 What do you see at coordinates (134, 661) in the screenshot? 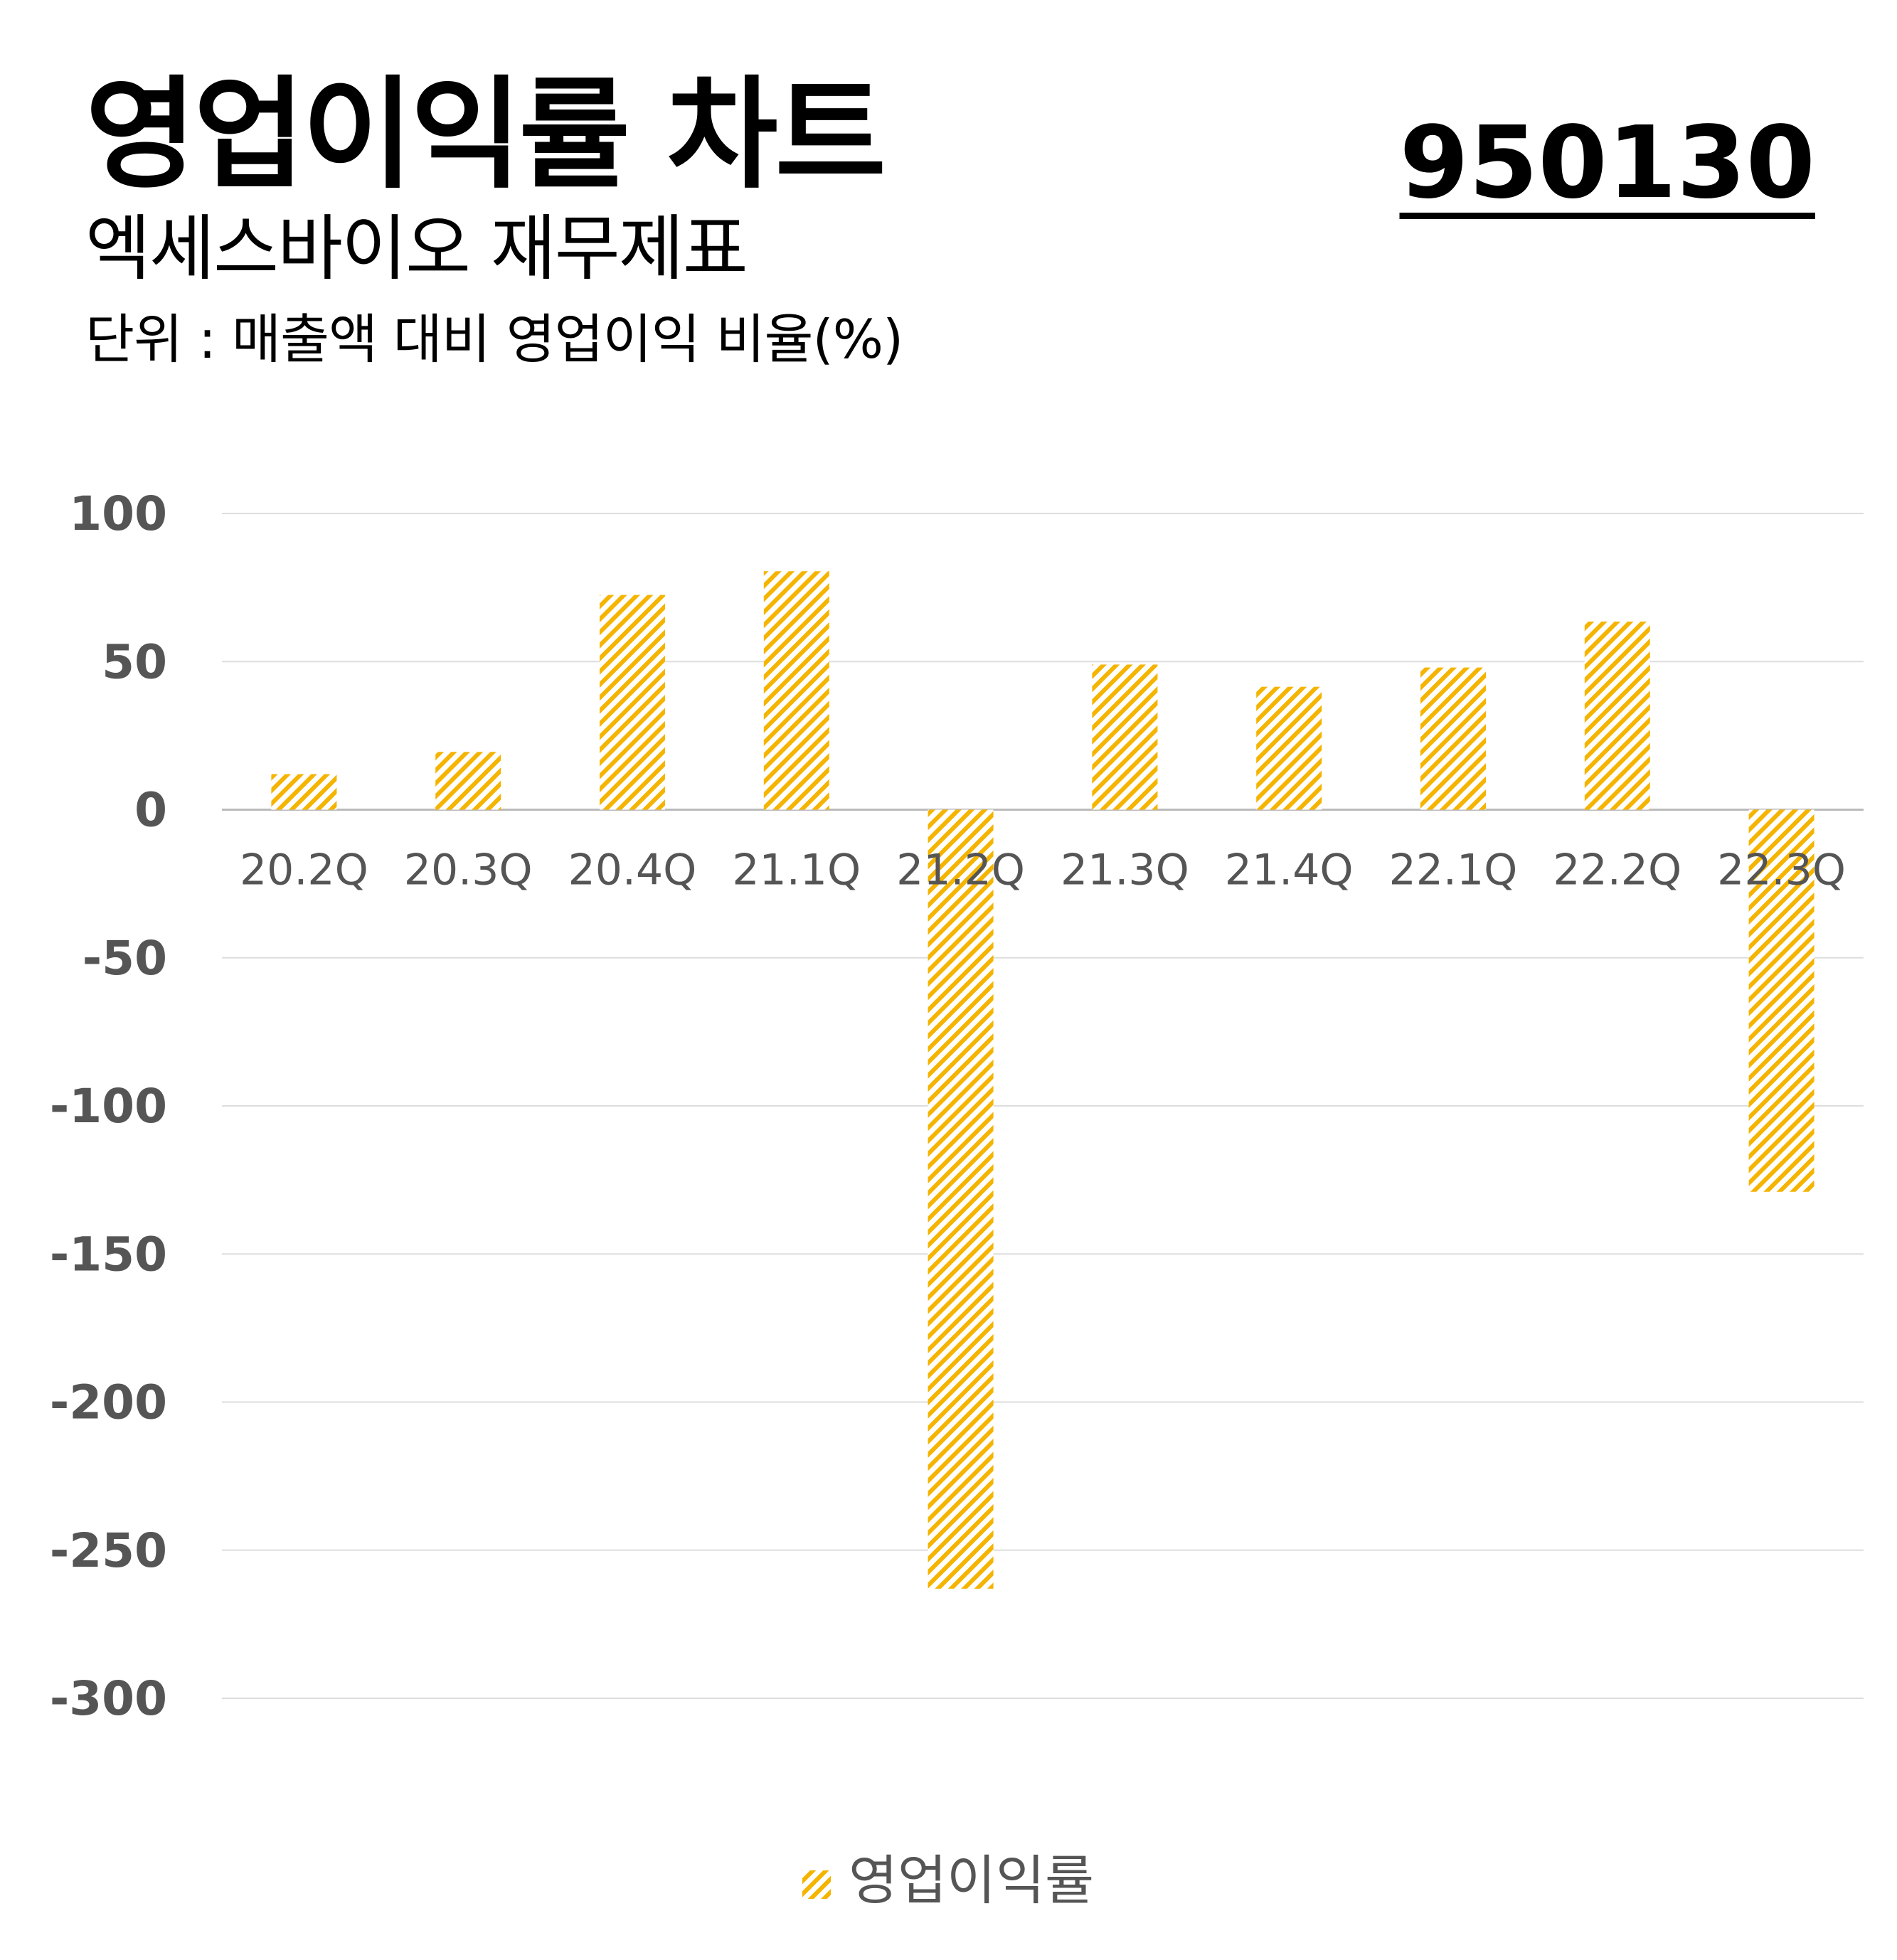
I see `y-tick-label: 50` at bounding box center [134, 661].